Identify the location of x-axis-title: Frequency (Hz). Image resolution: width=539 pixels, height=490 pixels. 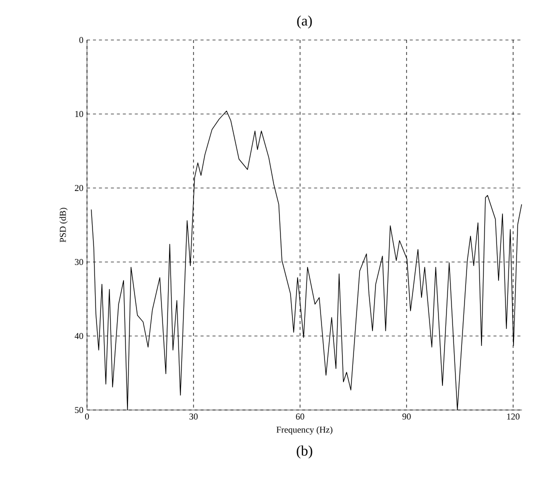
(304, 430).